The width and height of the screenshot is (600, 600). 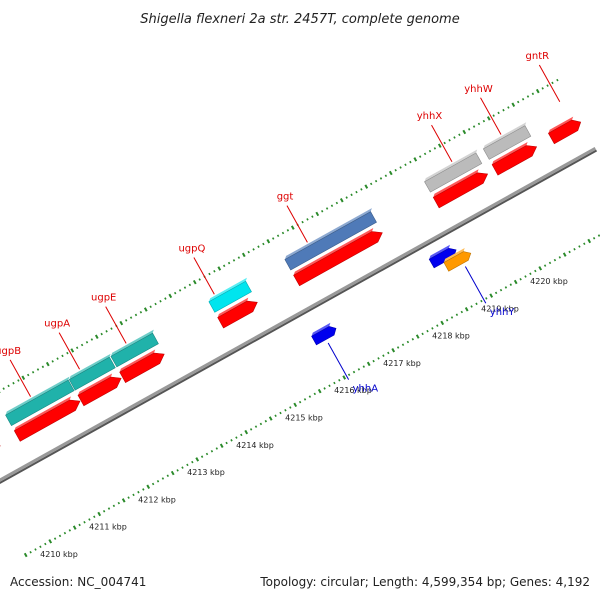 I want to click on tick-label: 4216 kbp, so click(x=353, y=390).